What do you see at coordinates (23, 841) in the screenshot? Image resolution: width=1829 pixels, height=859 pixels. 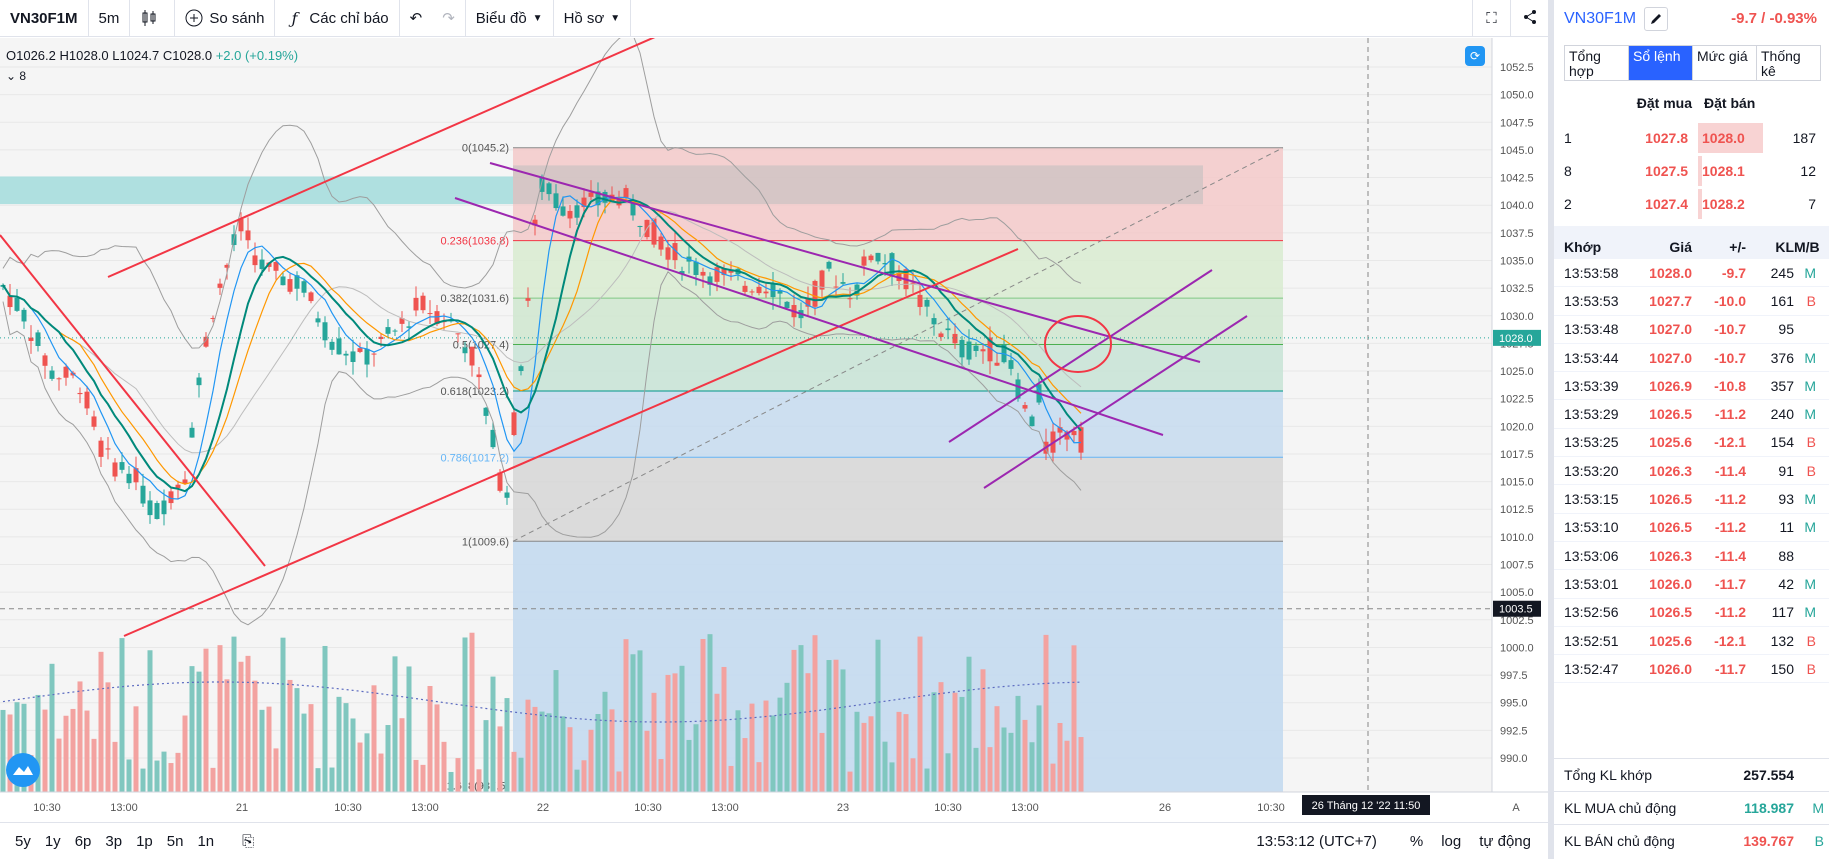 I see `range-5y: 5y` at bounding box center [23, 841].